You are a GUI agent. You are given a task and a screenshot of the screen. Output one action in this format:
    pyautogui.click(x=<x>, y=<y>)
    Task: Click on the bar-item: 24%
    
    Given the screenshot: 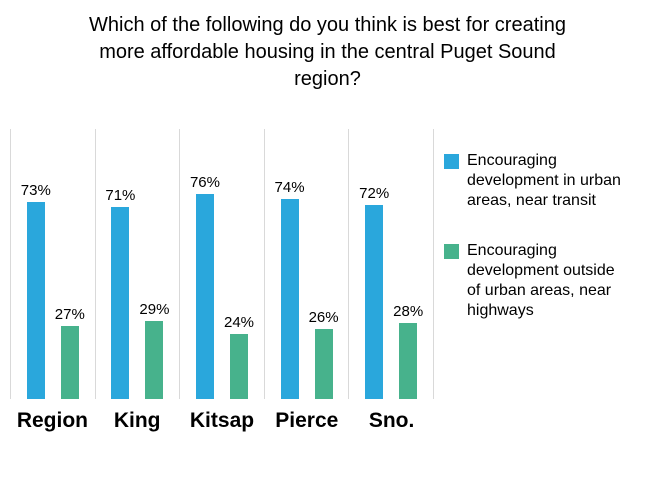 What is the action you would take?
    pyautogui.click(x=239, y=356)
    